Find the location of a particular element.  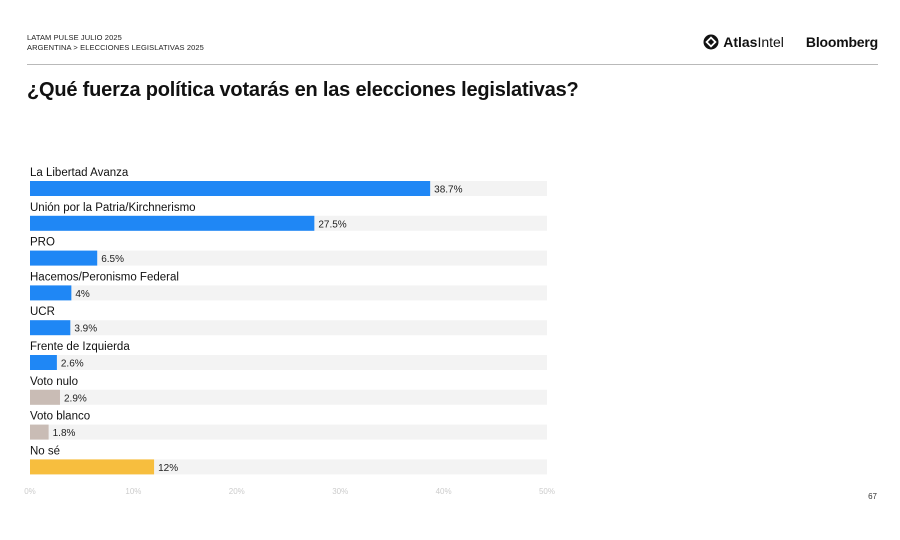

category-label: No sé is located at coordinates (45, 451).